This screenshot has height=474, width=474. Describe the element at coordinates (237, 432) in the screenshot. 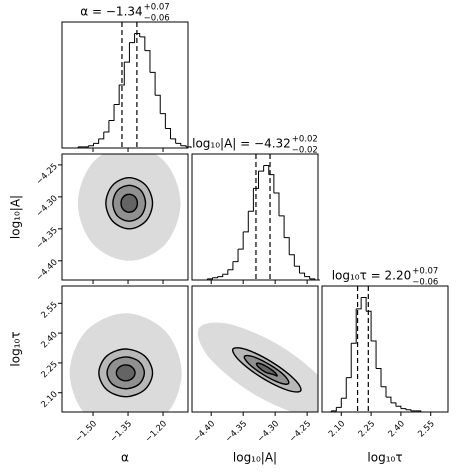

I see `x-tick-label: −4.35` at that location.